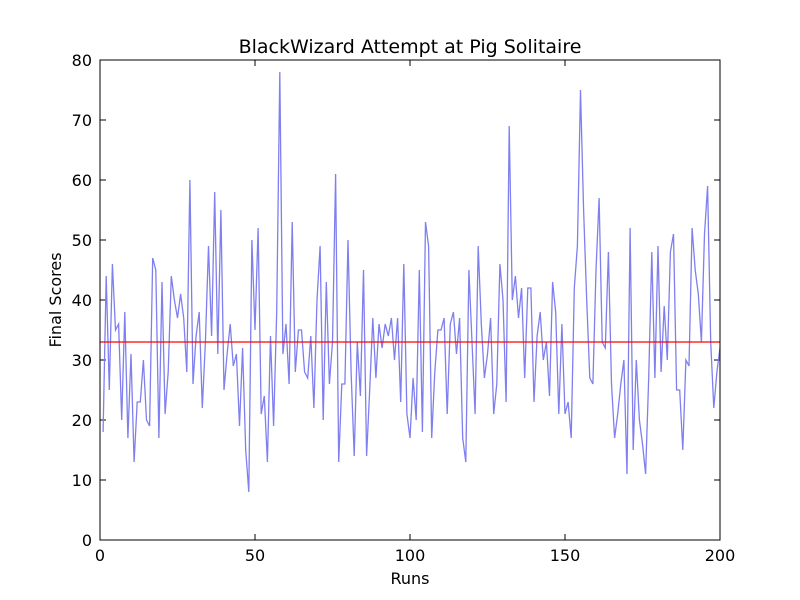  Describe the element at coordinates (82, 60) in the screenshot. I see `y-tick-label: 80` at that location.